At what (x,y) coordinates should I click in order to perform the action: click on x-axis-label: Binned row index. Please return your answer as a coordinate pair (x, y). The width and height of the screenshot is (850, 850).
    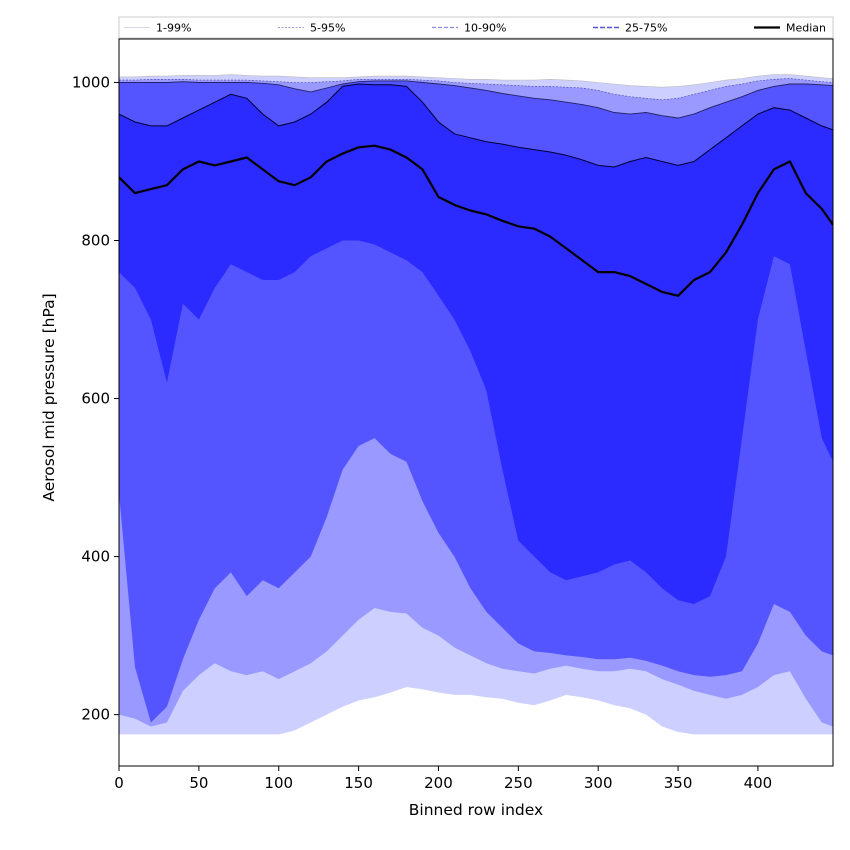
    Looking at the image, I should click on (476, 810).